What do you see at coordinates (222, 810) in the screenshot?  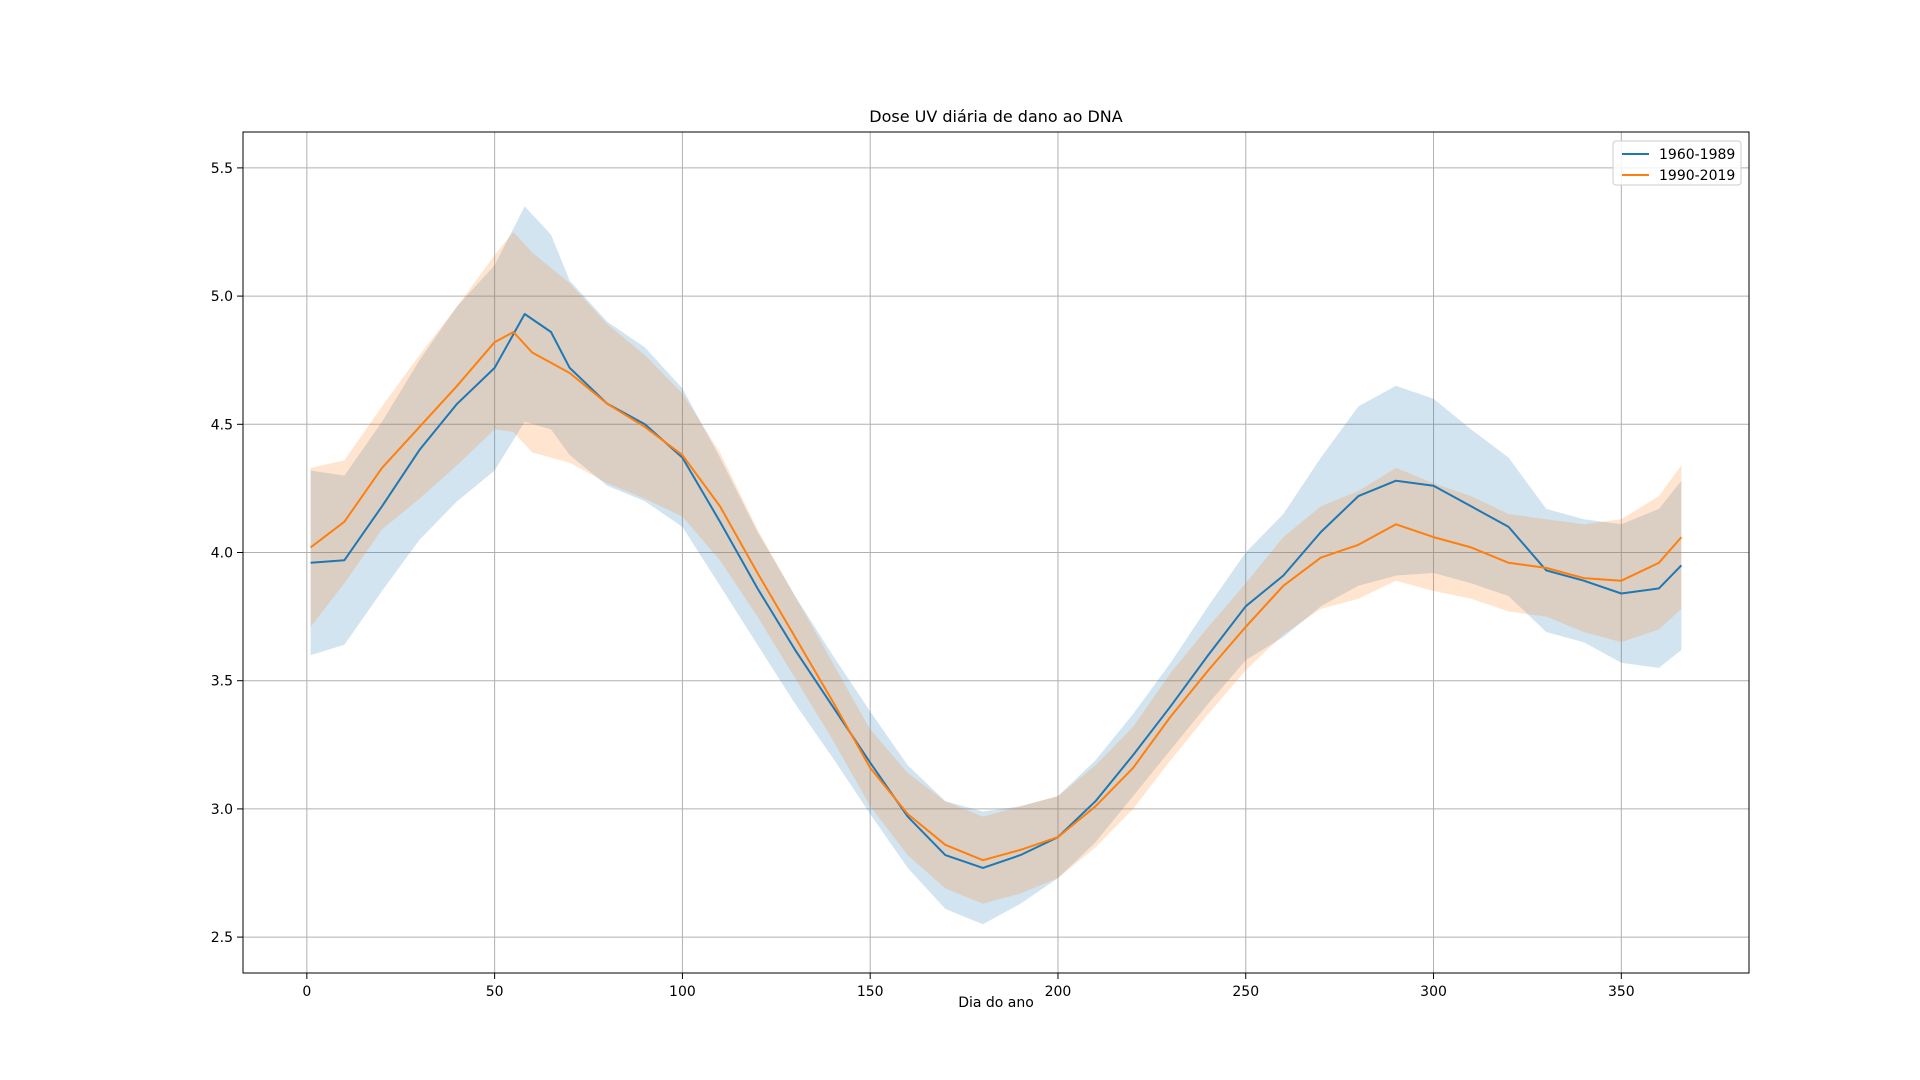 I see `y-tick-label: 3.0` at bounding box center [222, 810].